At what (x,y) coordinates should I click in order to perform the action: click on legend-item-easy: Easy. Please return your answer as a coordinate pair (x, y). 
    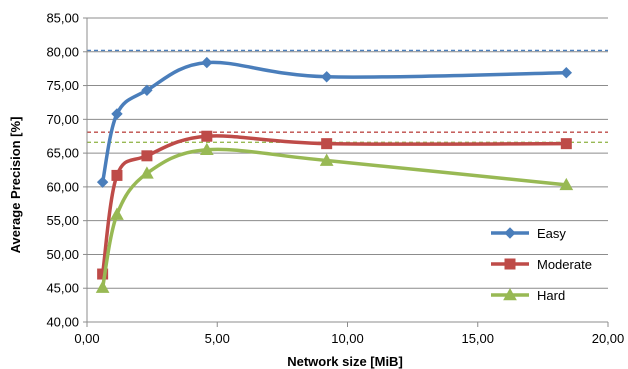
    Looking at the image, I should click on (528, 233).